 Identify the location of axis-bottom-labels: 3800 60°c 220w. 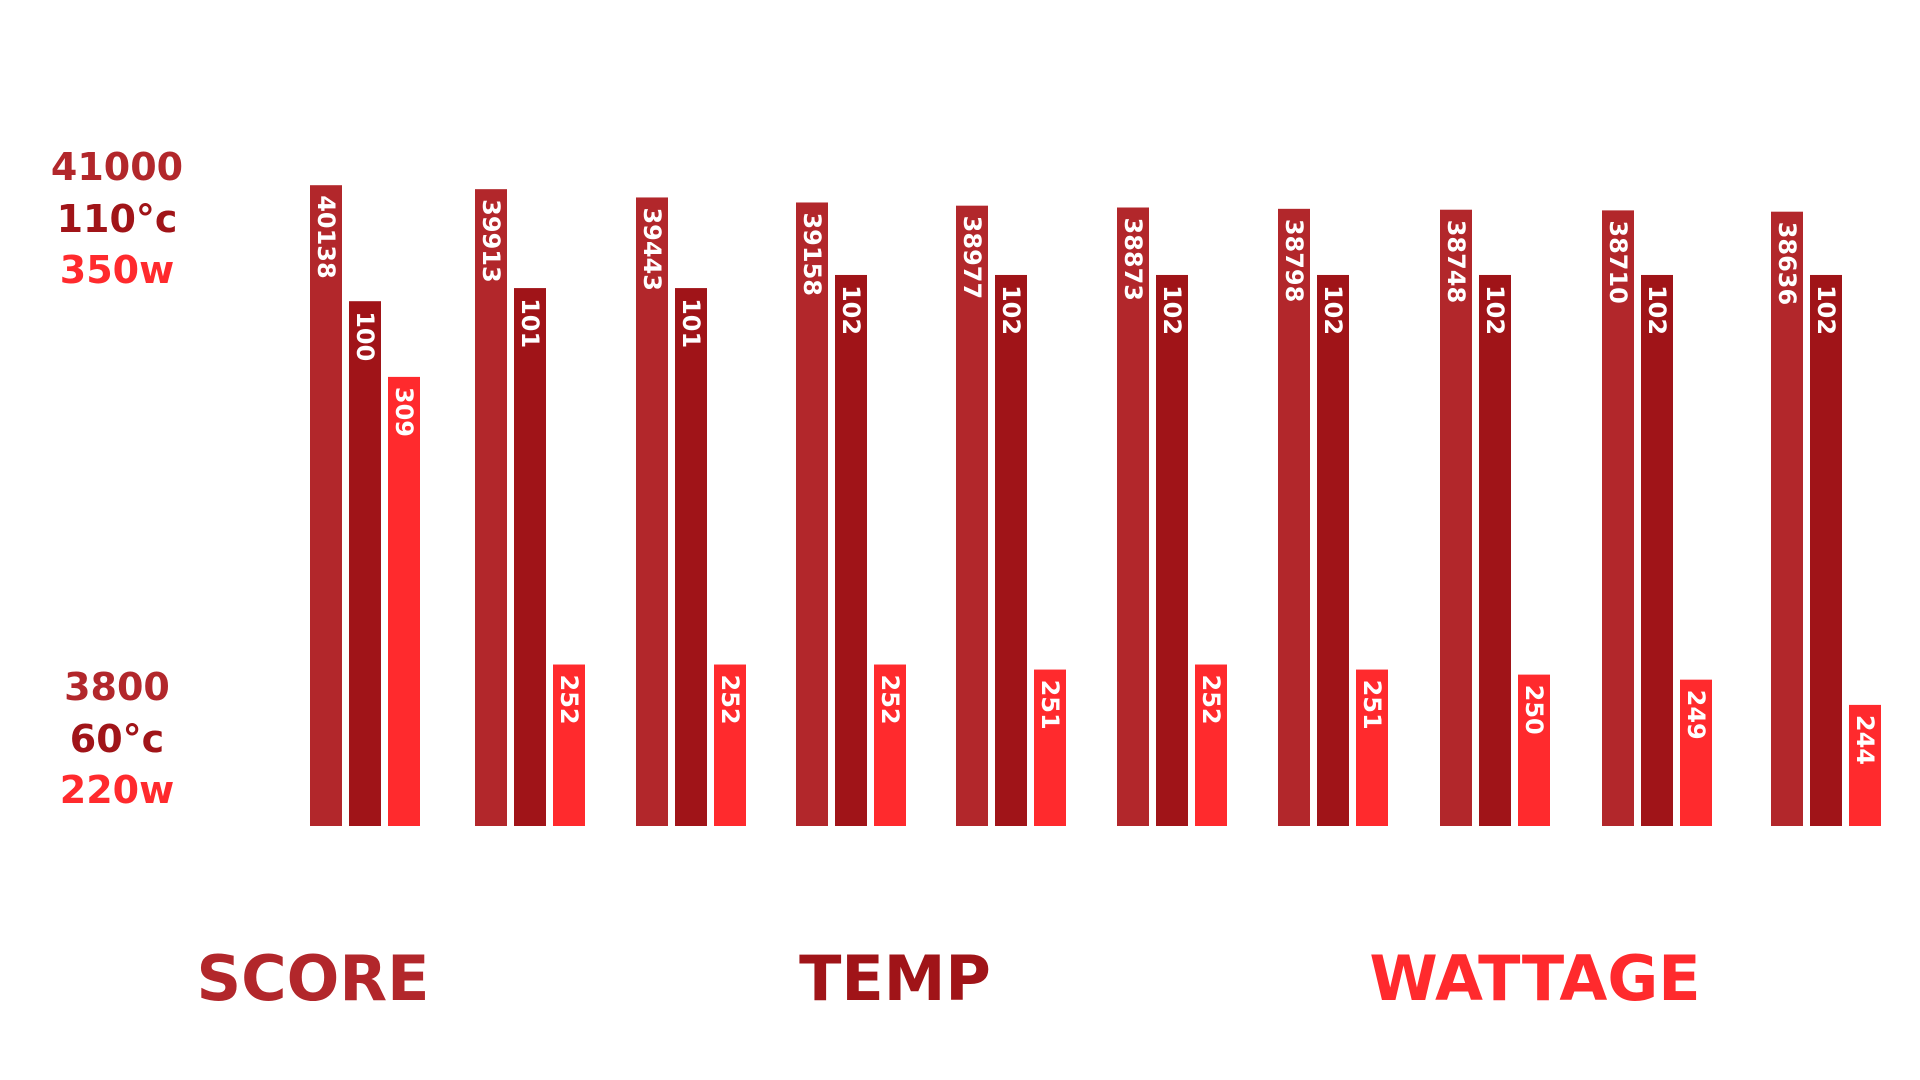
(117, 738).